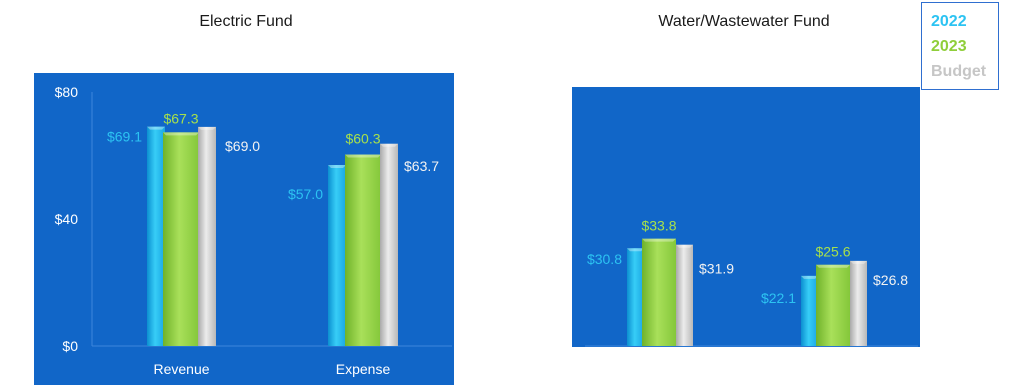 The width and height of the screenshot is (1014, 385). I want to click on data-label-budget: $69.0, so click(242, 146).